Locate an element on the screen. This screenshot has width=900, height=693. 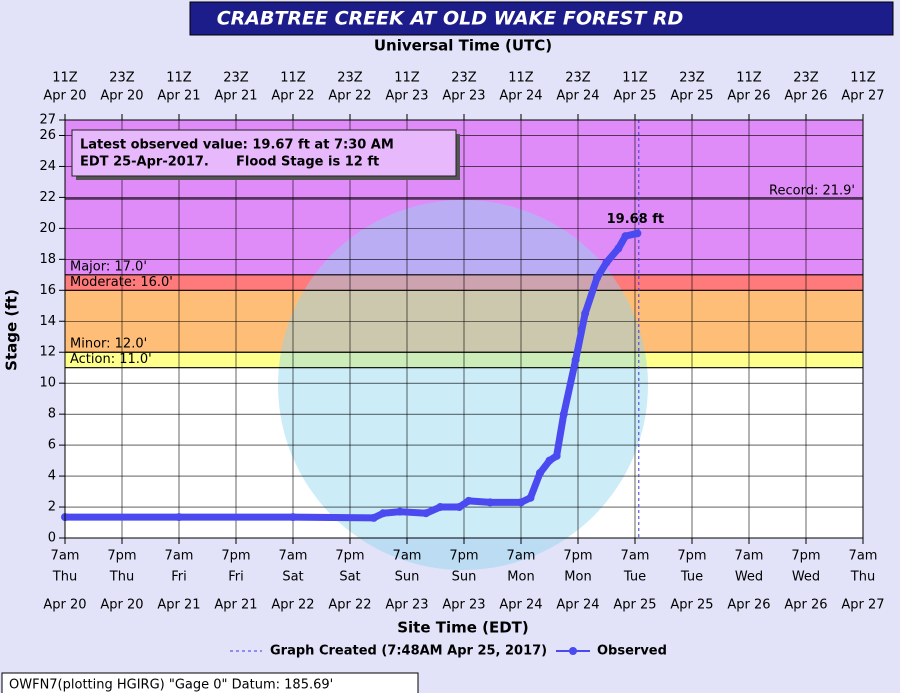
y-tick-label: 22 is located at coordinates (47, 197).